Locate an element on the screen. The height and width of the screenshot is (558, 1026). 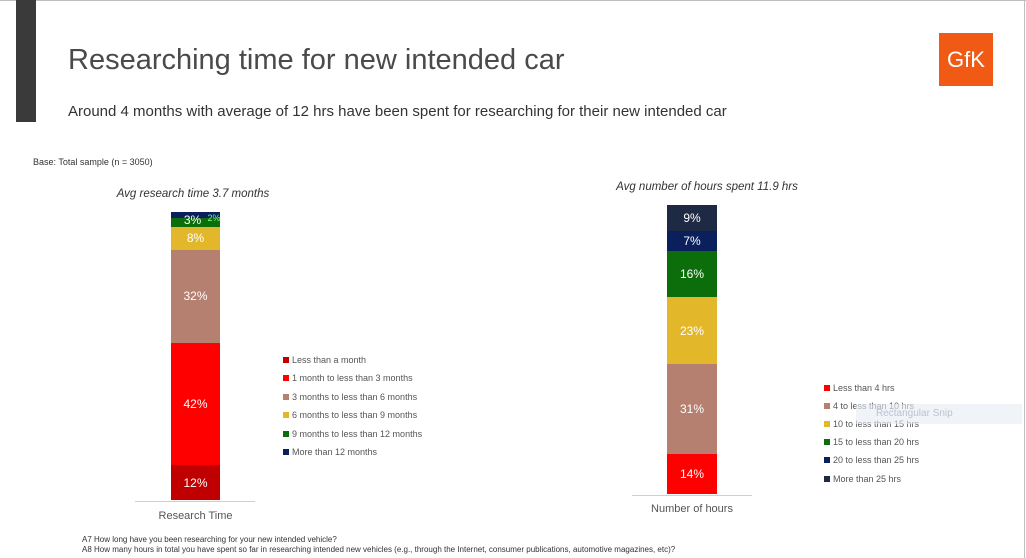
data-label: 23% is located at coordinates (692, 330).